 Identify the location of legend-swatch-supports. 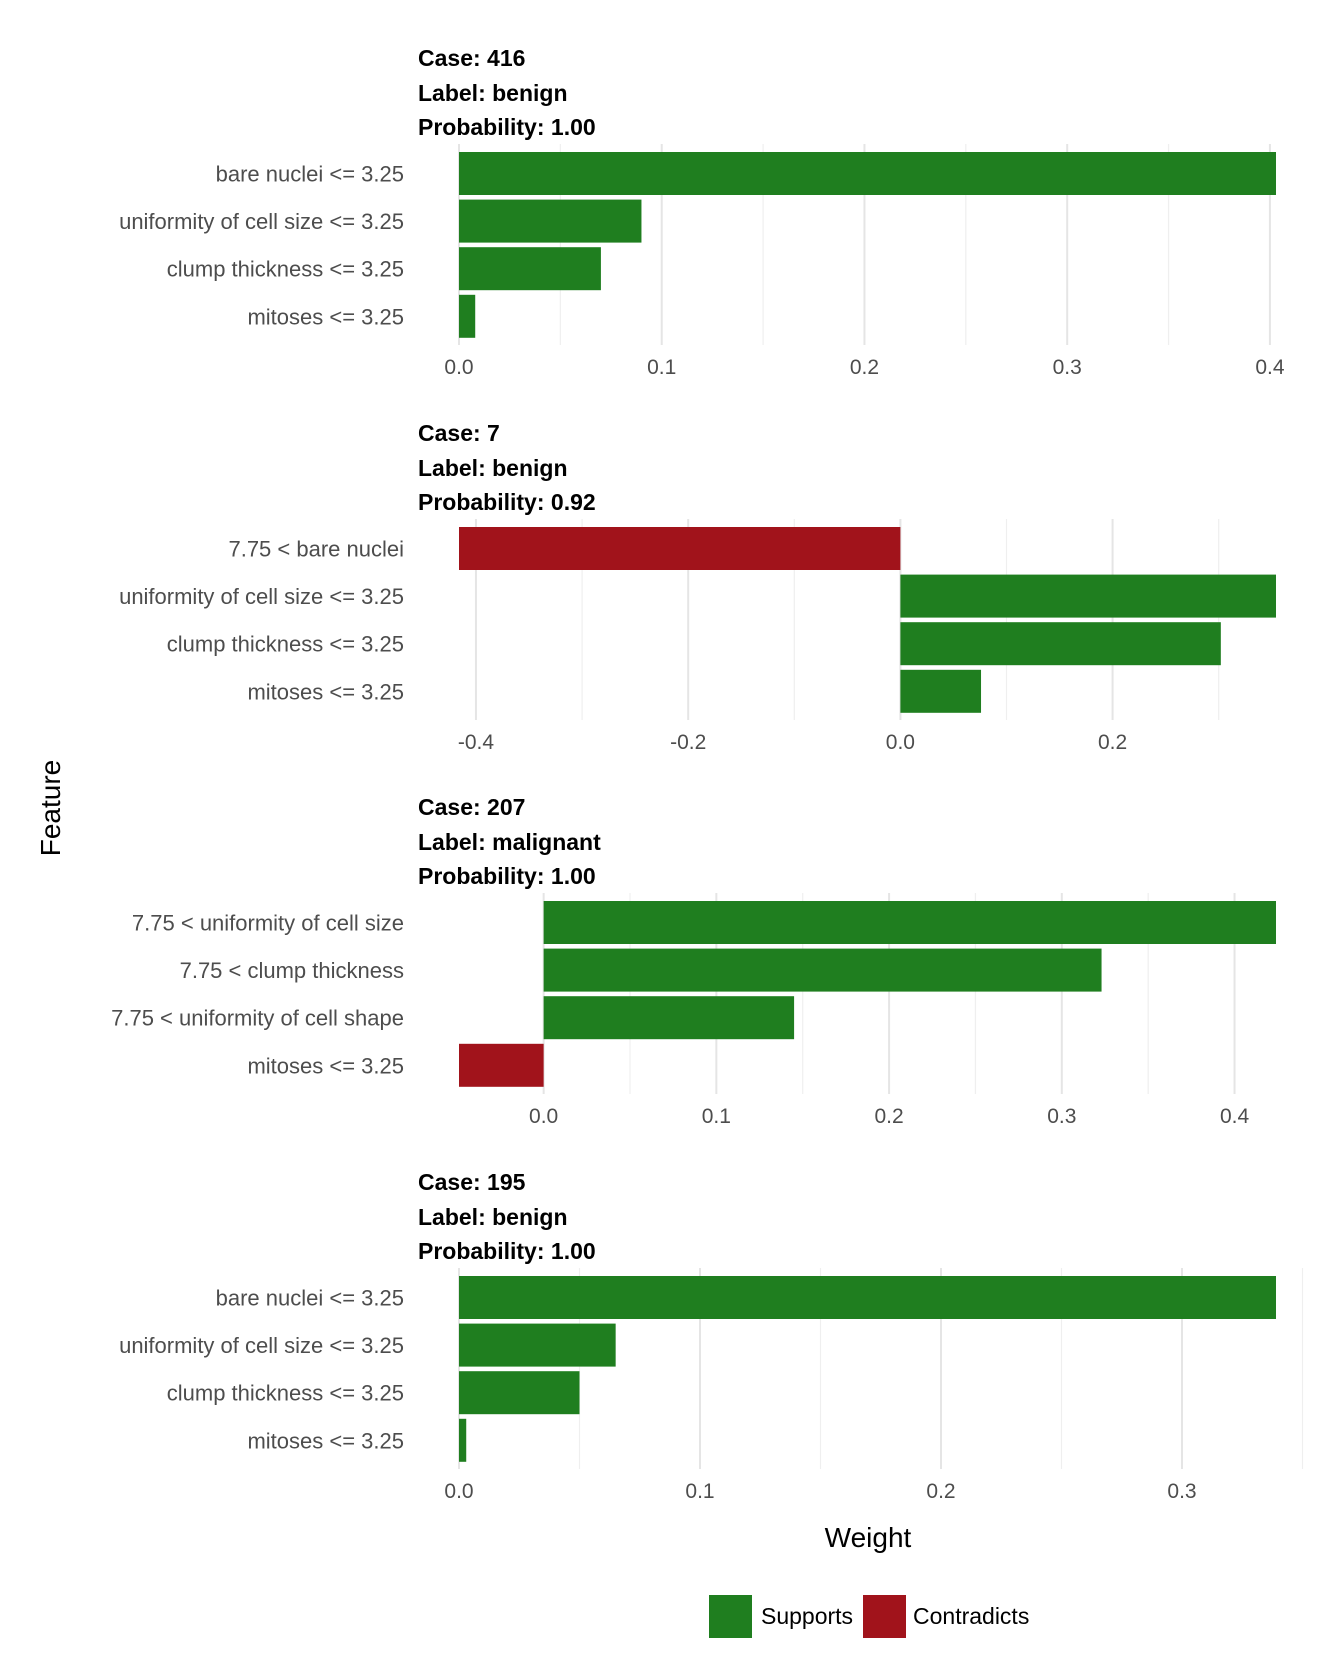
(730, 1616).